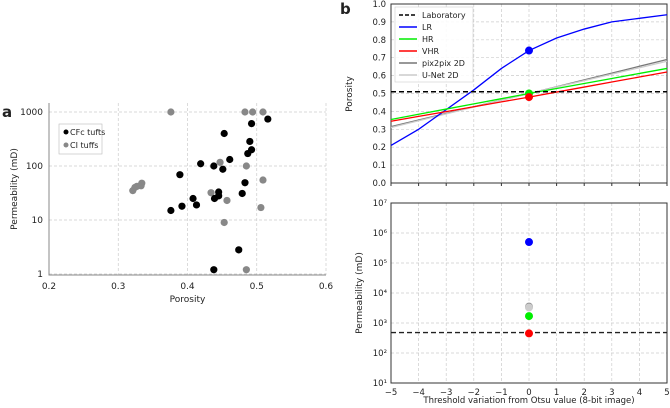 The width and height of the screenshot is (670, 408). Describe the element at coordinates (639, 393) in the screenshot. I see `x-tick-label: 4` at that location.